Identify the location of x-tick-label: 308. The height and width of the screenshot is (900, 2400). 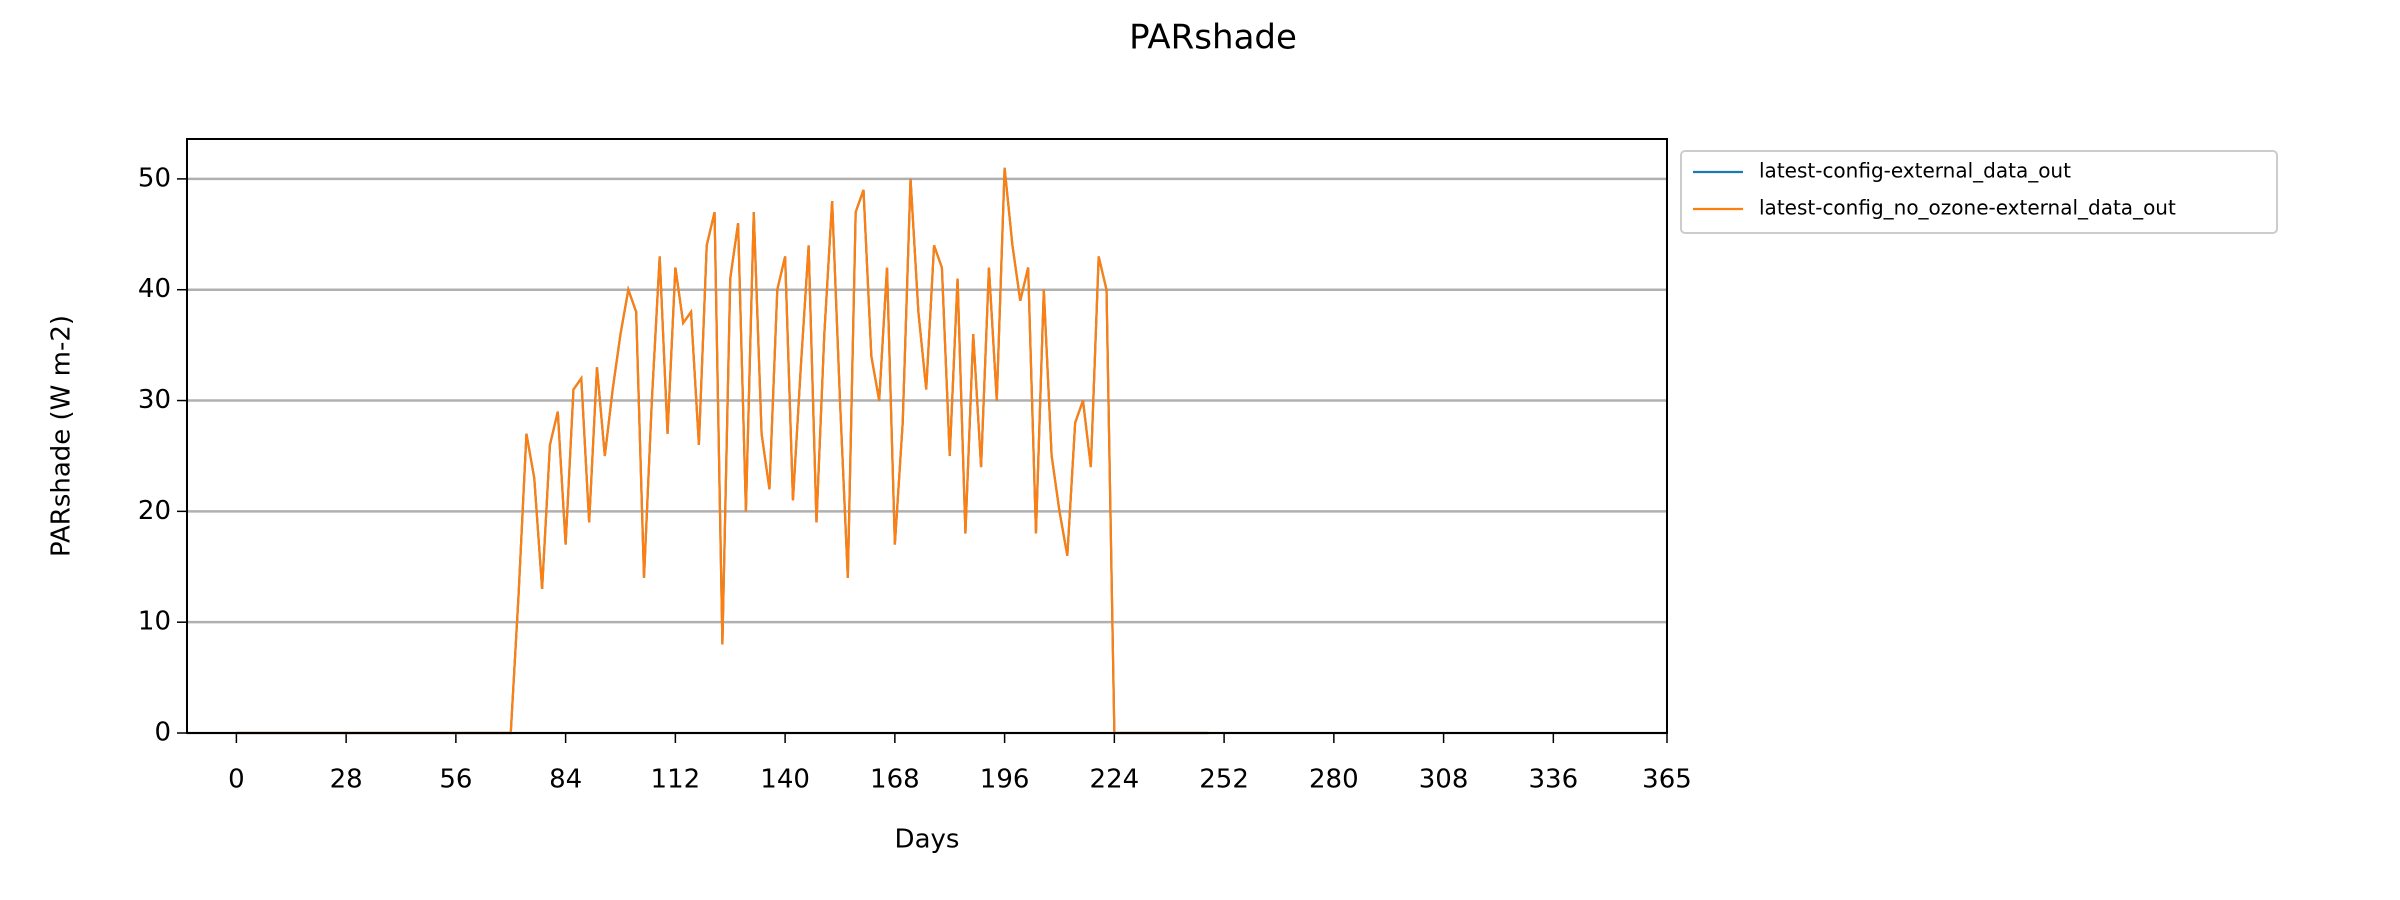
(1444, 780).